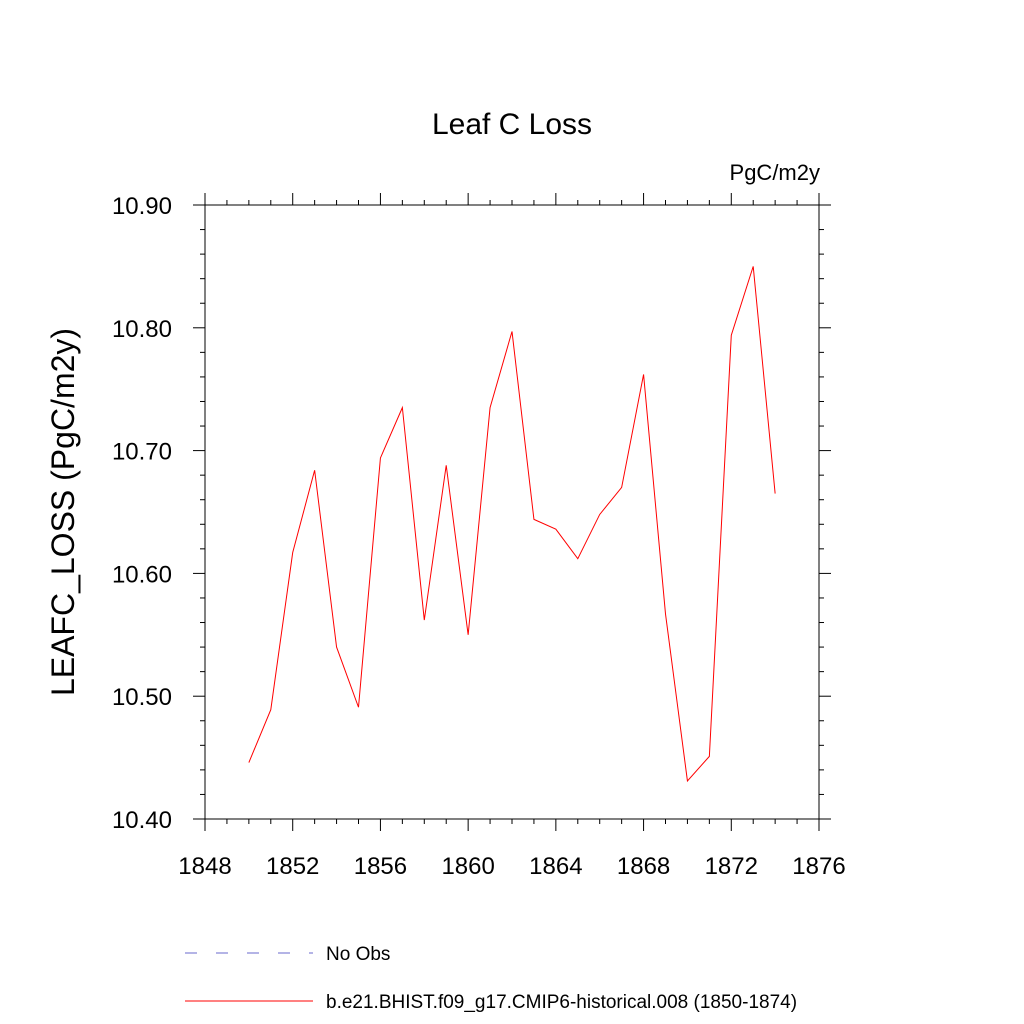  Describe the element at coordinates (731, 866) in the screenshot. I see `x-tick-label: 1872` at that location.